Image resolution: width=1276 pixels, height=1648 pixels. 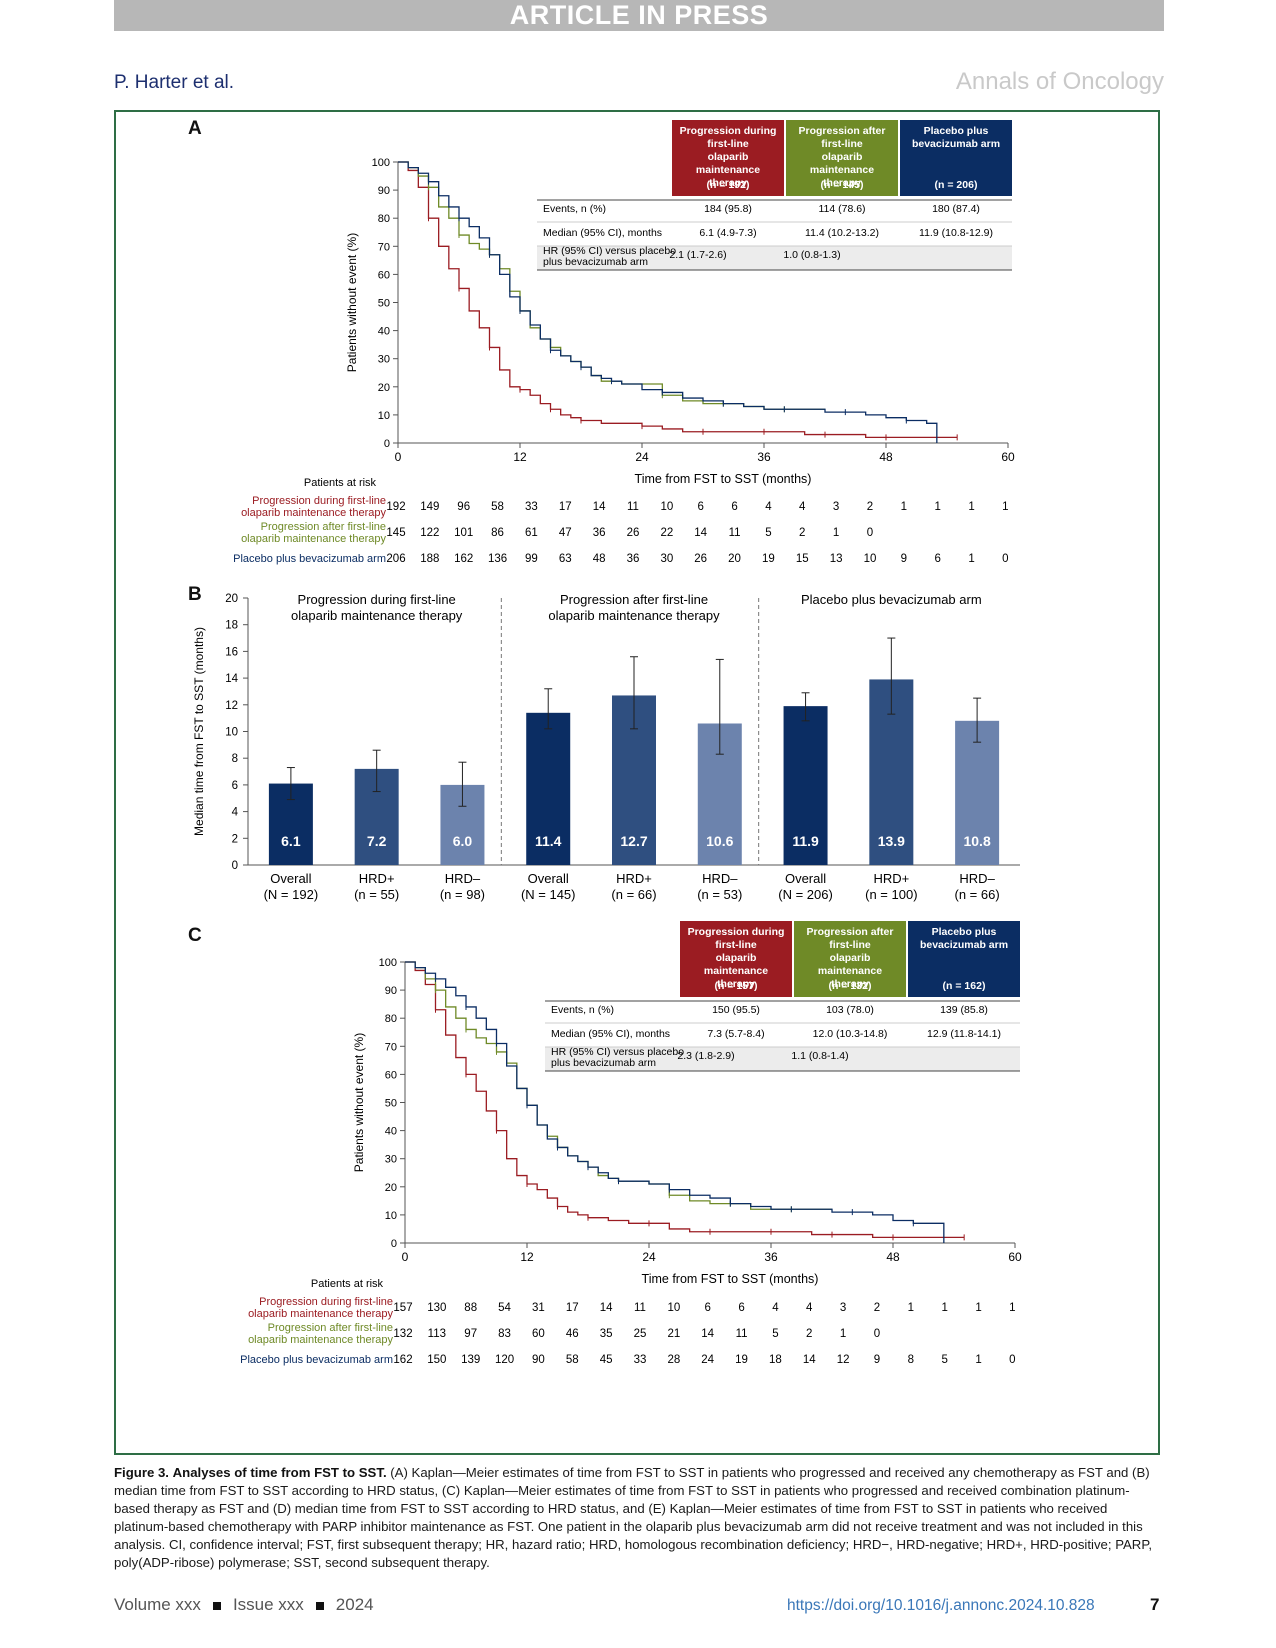 What do you see at coordinates (391, 1216) in the screenshot?
I see `y-tick-label: 10` at bounding box center [391, 1216].